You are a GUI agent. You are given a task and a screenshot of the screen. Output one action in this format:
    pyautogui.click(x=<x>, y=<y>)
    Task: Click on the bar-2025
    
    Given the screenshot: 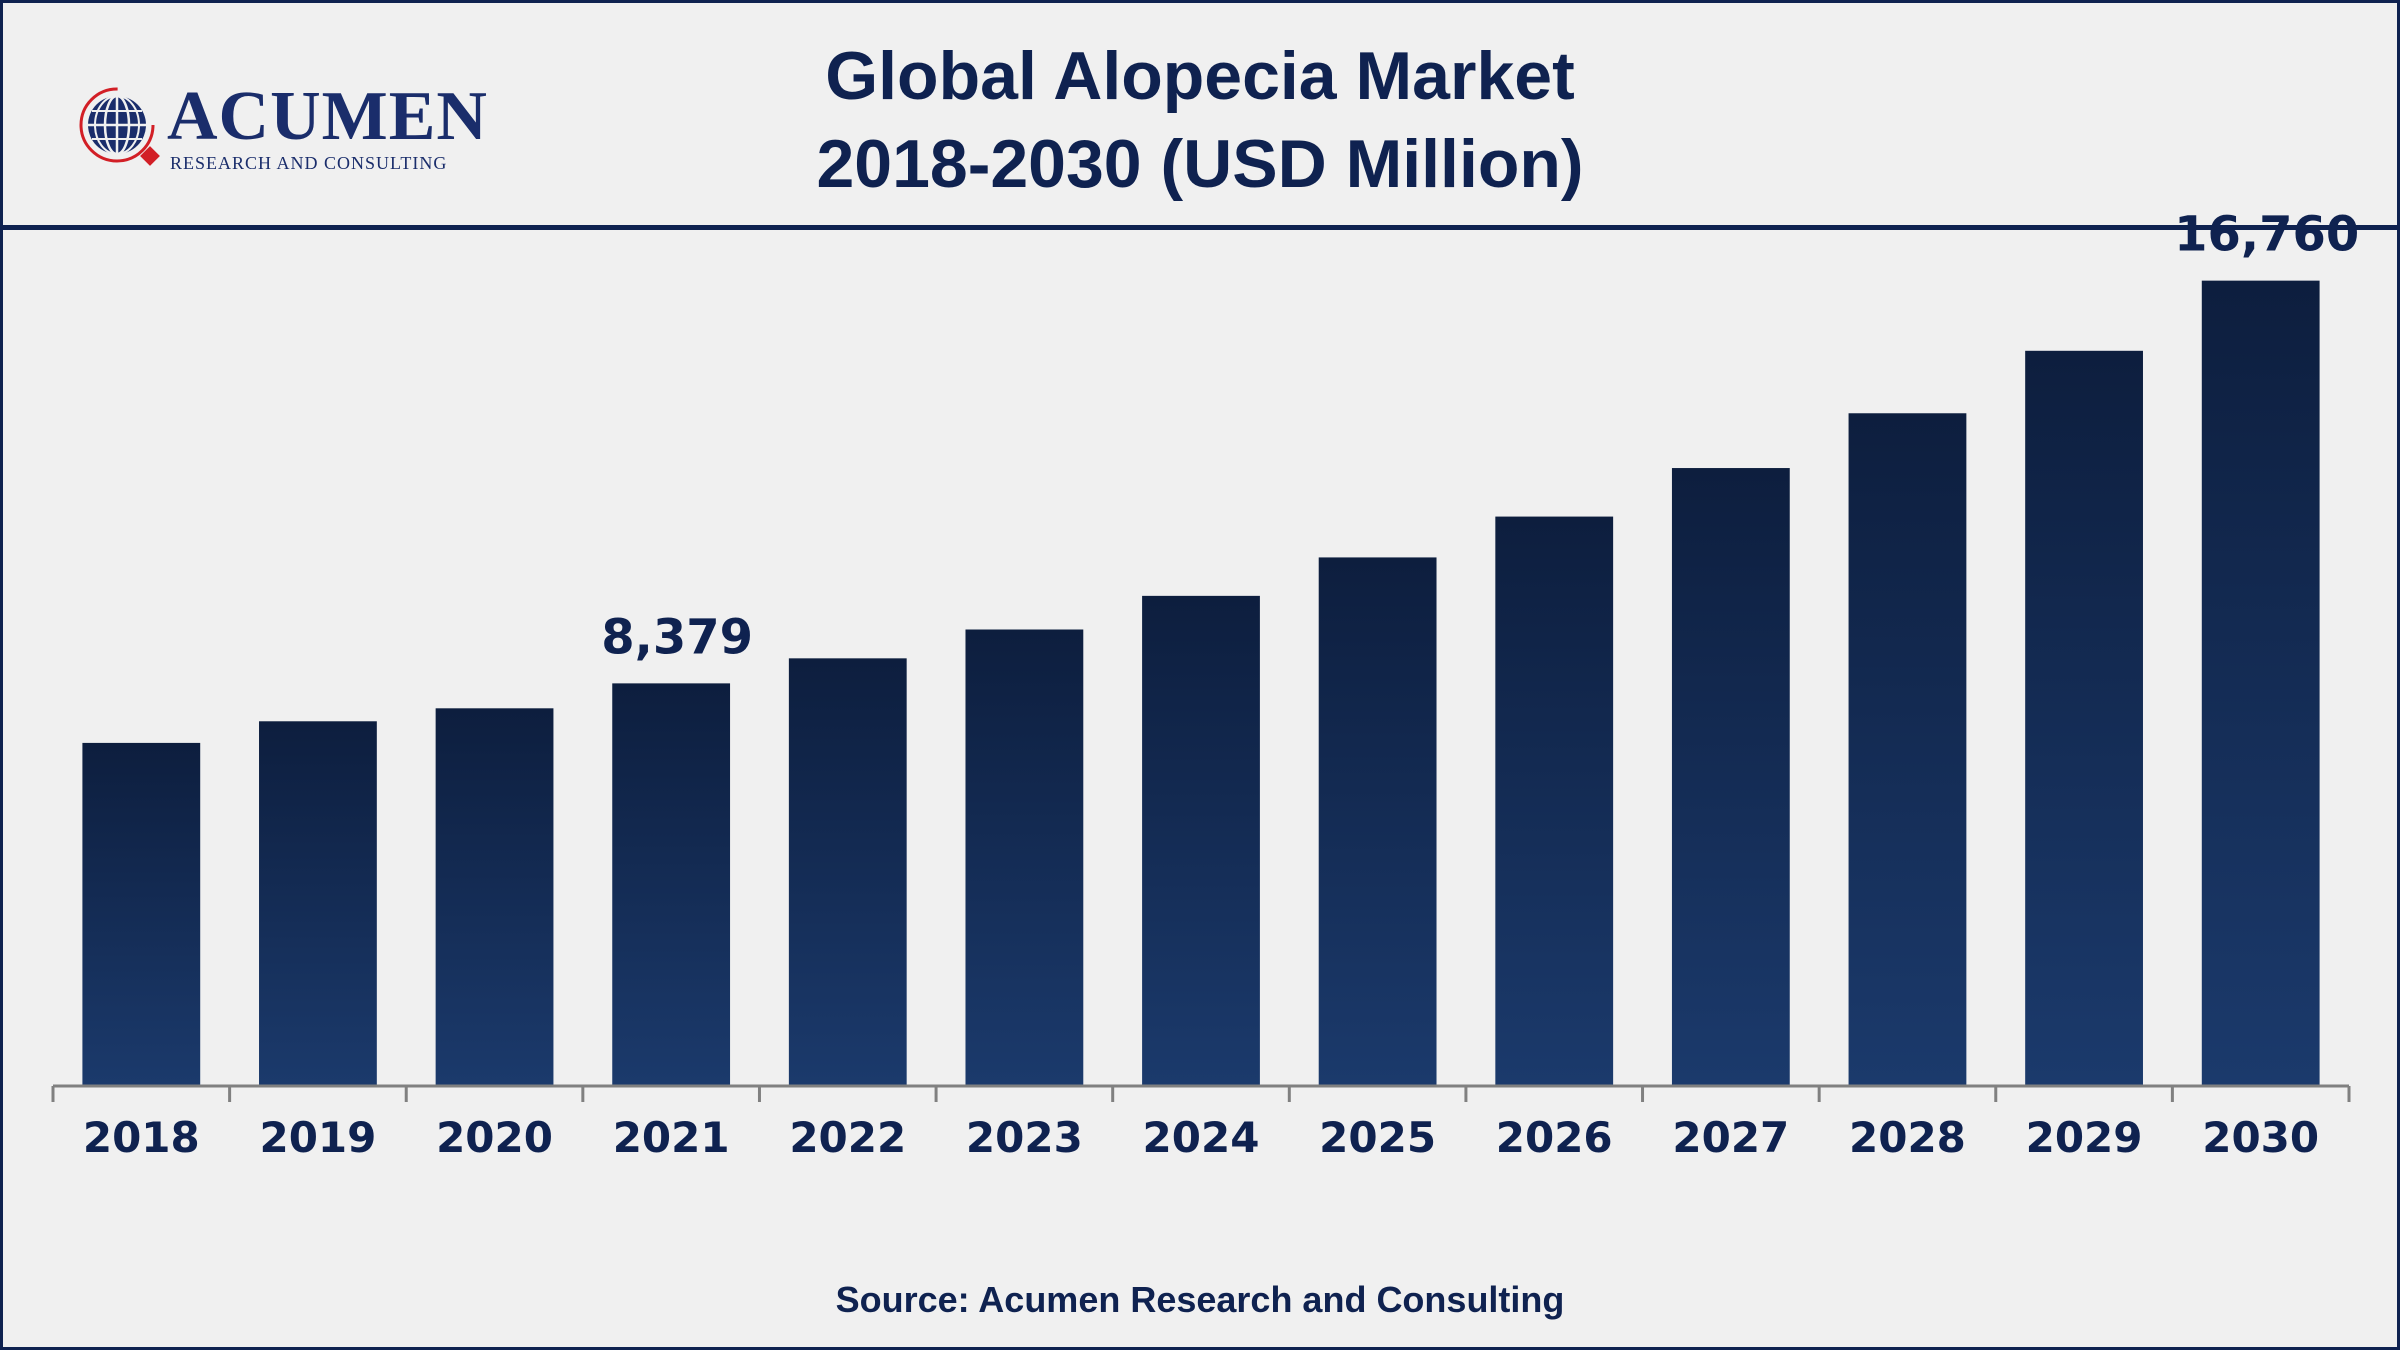 What is the action you would take?
    pyautogui.click(x=1377, y=821)
    